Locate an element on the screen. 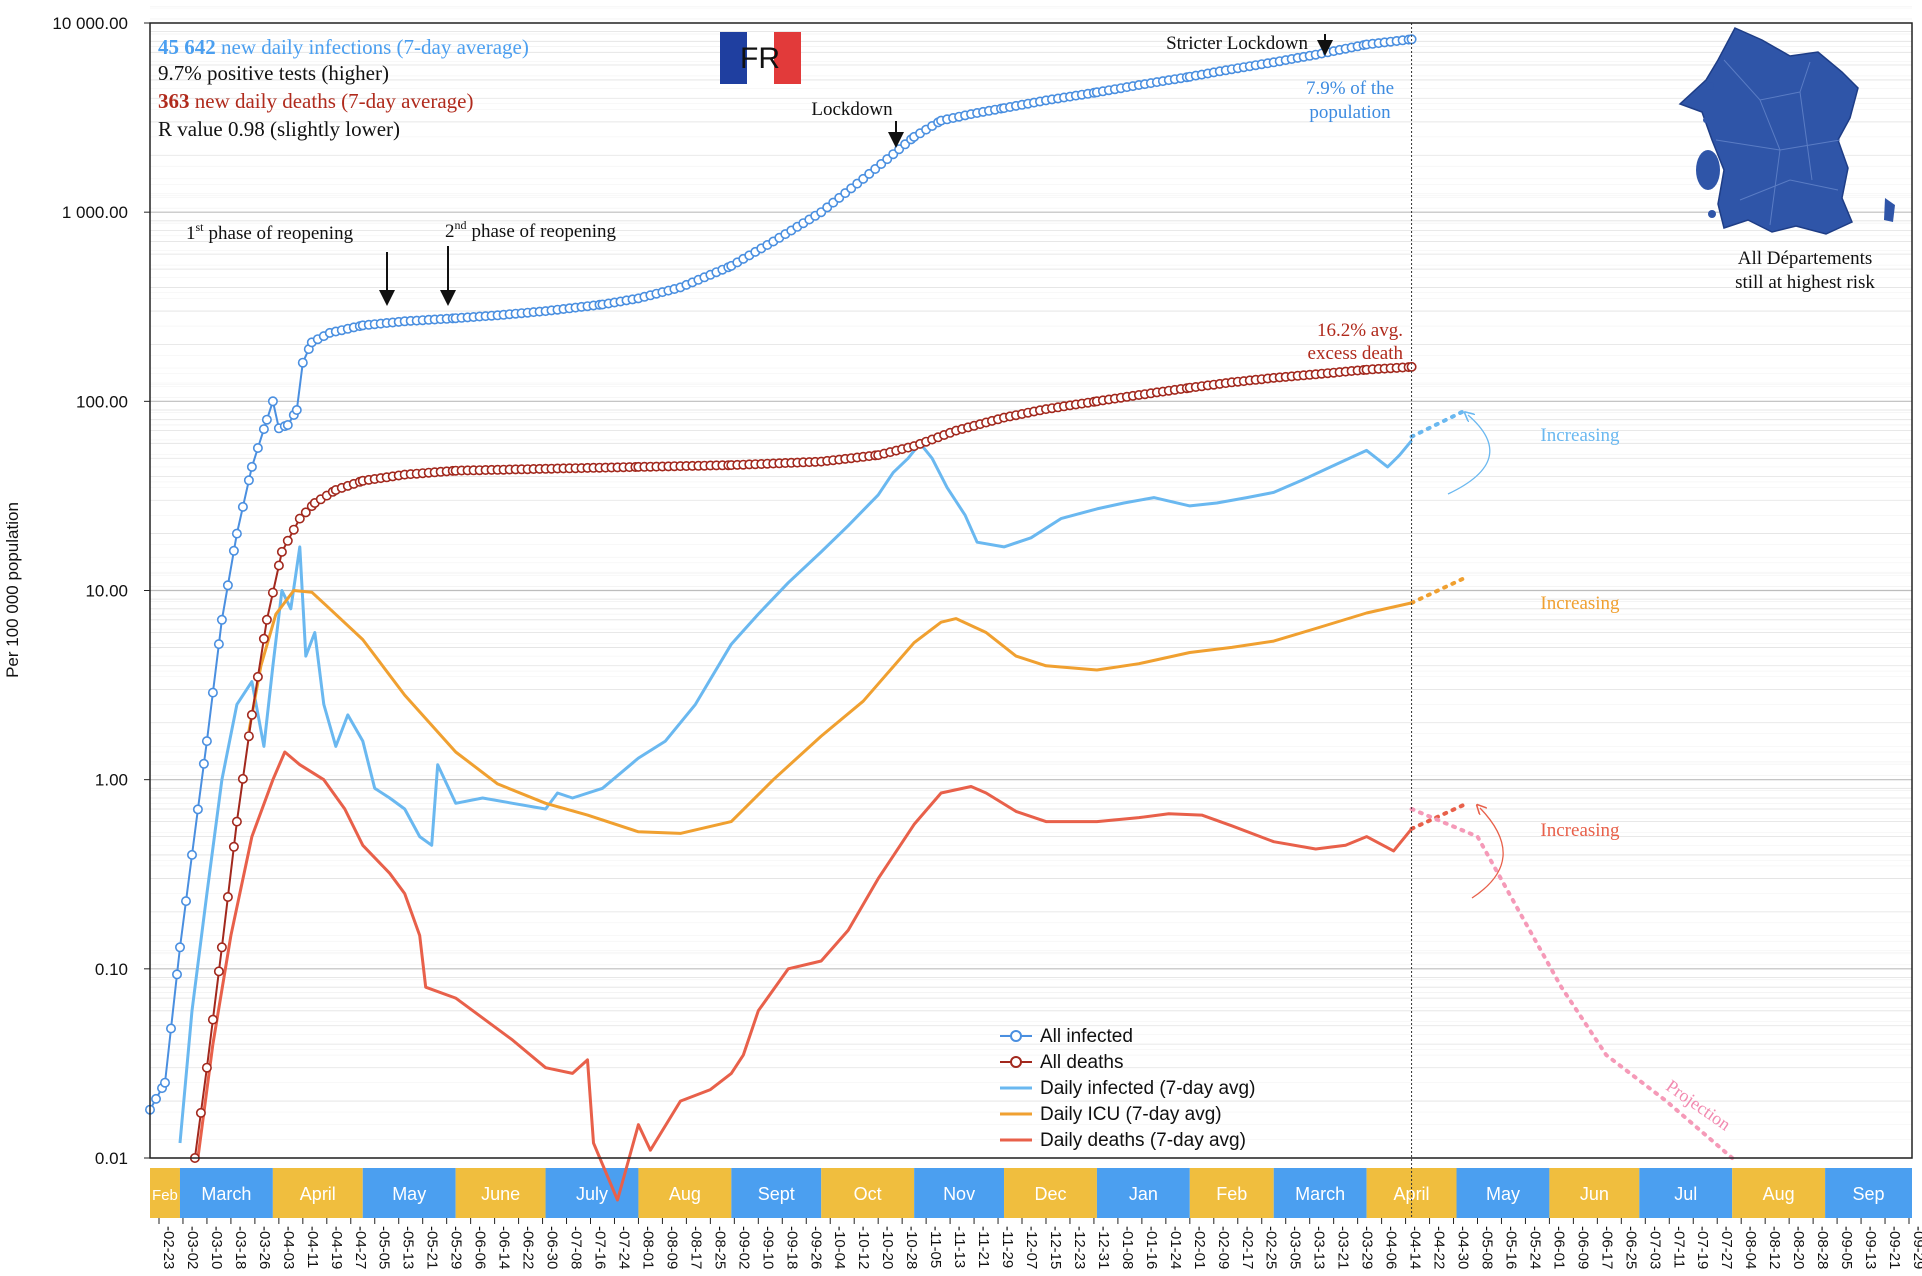 Image resolution: width=1922 pixels, height=1276 pixels. month-label: Feb is located at coordinates (165, 1195).